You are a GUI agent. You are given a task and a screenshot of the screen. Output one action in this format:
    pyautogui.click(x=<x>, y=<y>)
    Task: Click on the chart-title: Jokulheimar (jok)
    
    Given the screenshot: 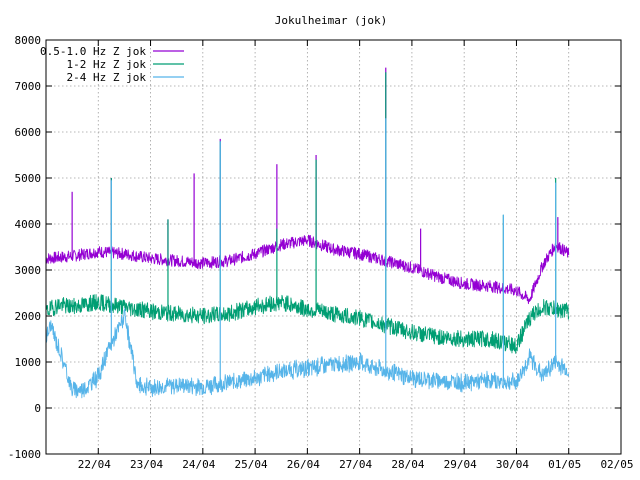 What is the action you would take?
    pyautogui.click(x=331, y=20)
    